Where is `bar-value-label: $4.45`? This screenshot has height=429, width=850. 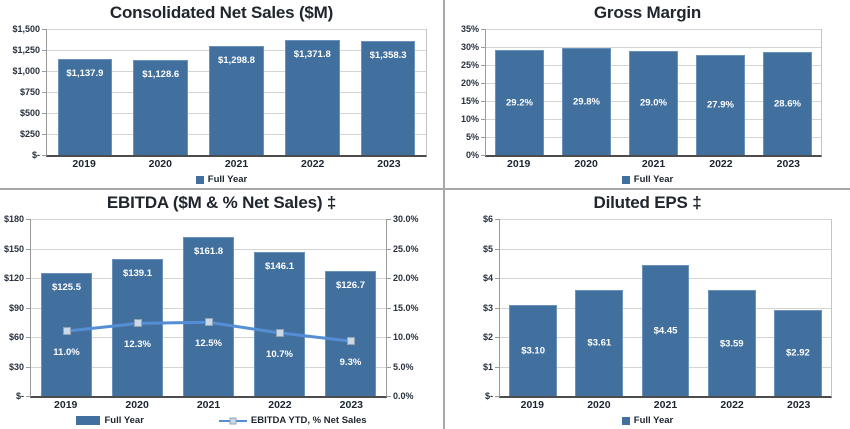 bar-value-label: $4.45 is located at coordinates (665, 331).